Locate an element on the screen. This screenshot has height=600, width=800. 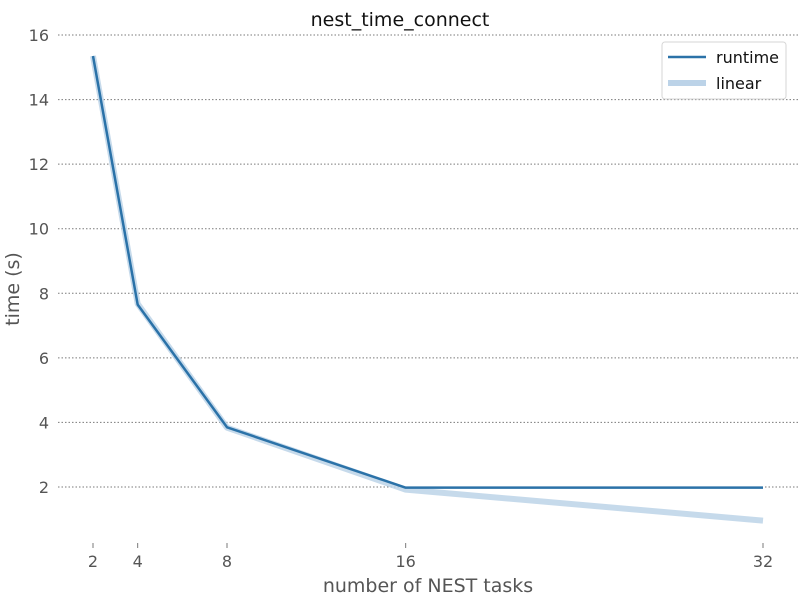
x-axis-label: number of NEST tasks is located at coordinates (428, 586).